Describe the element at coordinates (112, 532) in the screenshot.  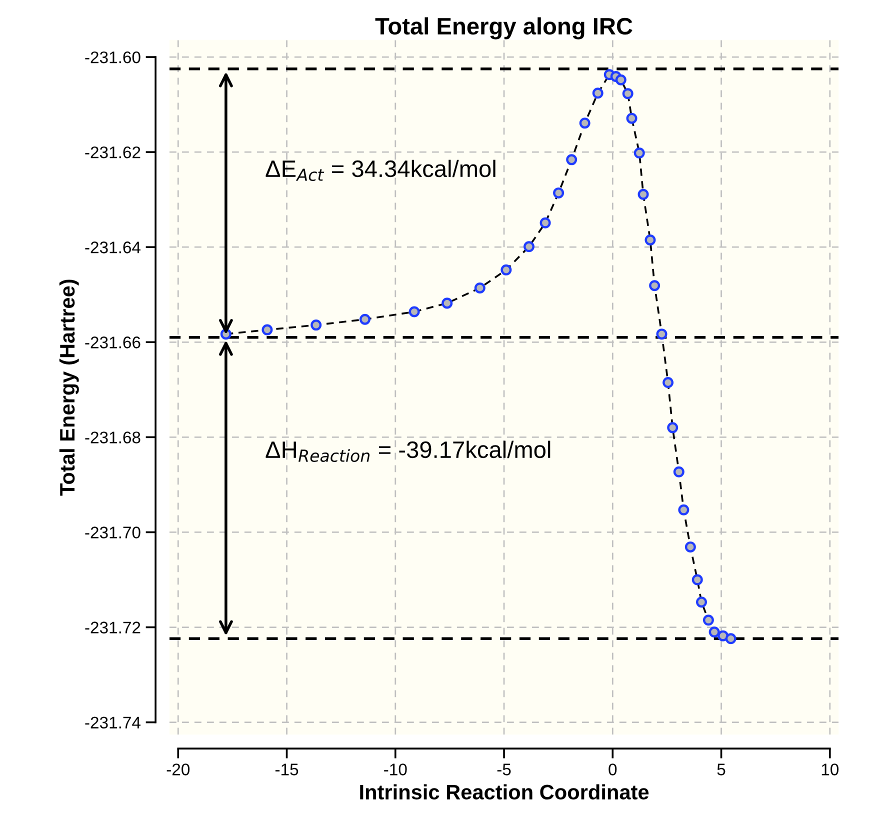
I see `y-tick-label: -231.70` at that location.